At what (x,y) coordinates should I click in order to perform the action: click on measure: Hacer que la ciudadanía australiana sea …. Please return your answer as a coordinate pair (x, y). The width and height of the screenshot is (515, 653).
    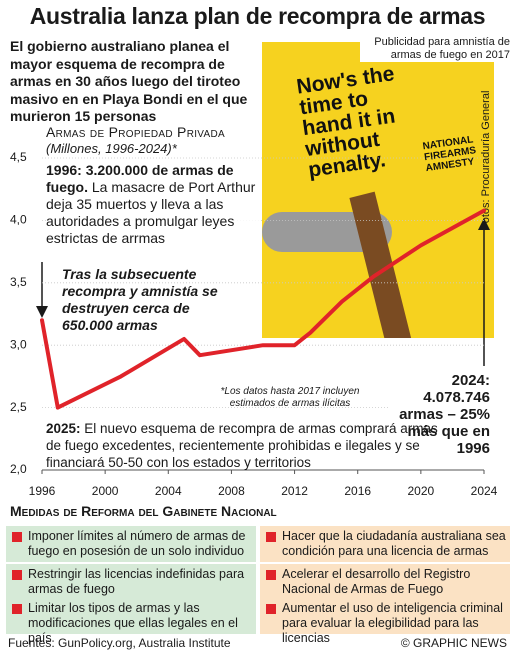
    Looking at the image, I should click on (385, 544).